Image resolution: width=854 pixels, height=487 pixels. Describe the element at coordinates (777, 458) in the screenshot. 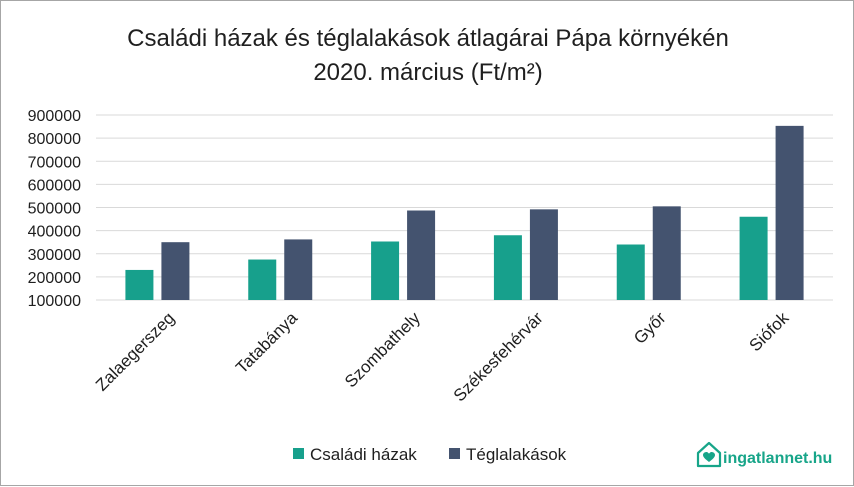

I see `brand-name: ingatlannet.hu` at that location.